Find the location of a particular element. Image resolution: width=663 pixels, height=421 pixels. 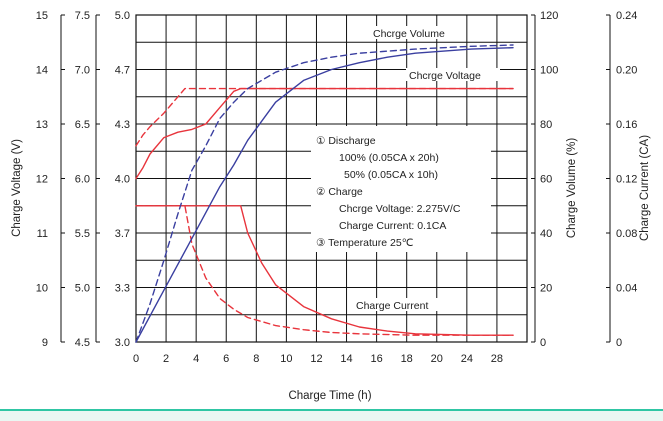

y-axis-title-current: Charge Current (CA) is located at coordinates (645, 188).